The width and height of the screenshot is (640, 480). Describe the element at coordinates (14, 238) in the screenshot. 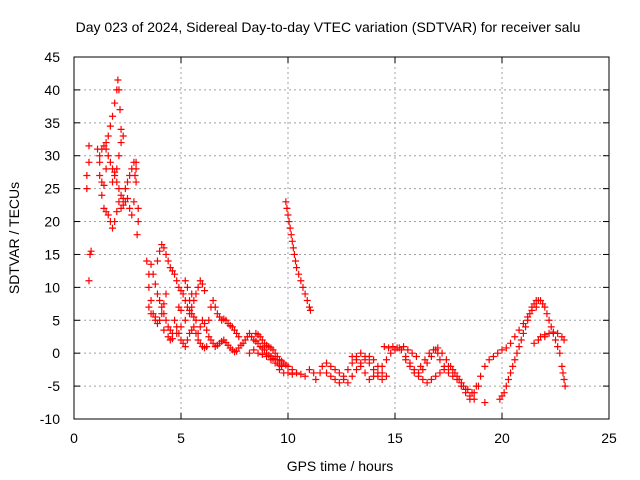

I see `y-axis-label: SDTVAR / TECUs` at that location.